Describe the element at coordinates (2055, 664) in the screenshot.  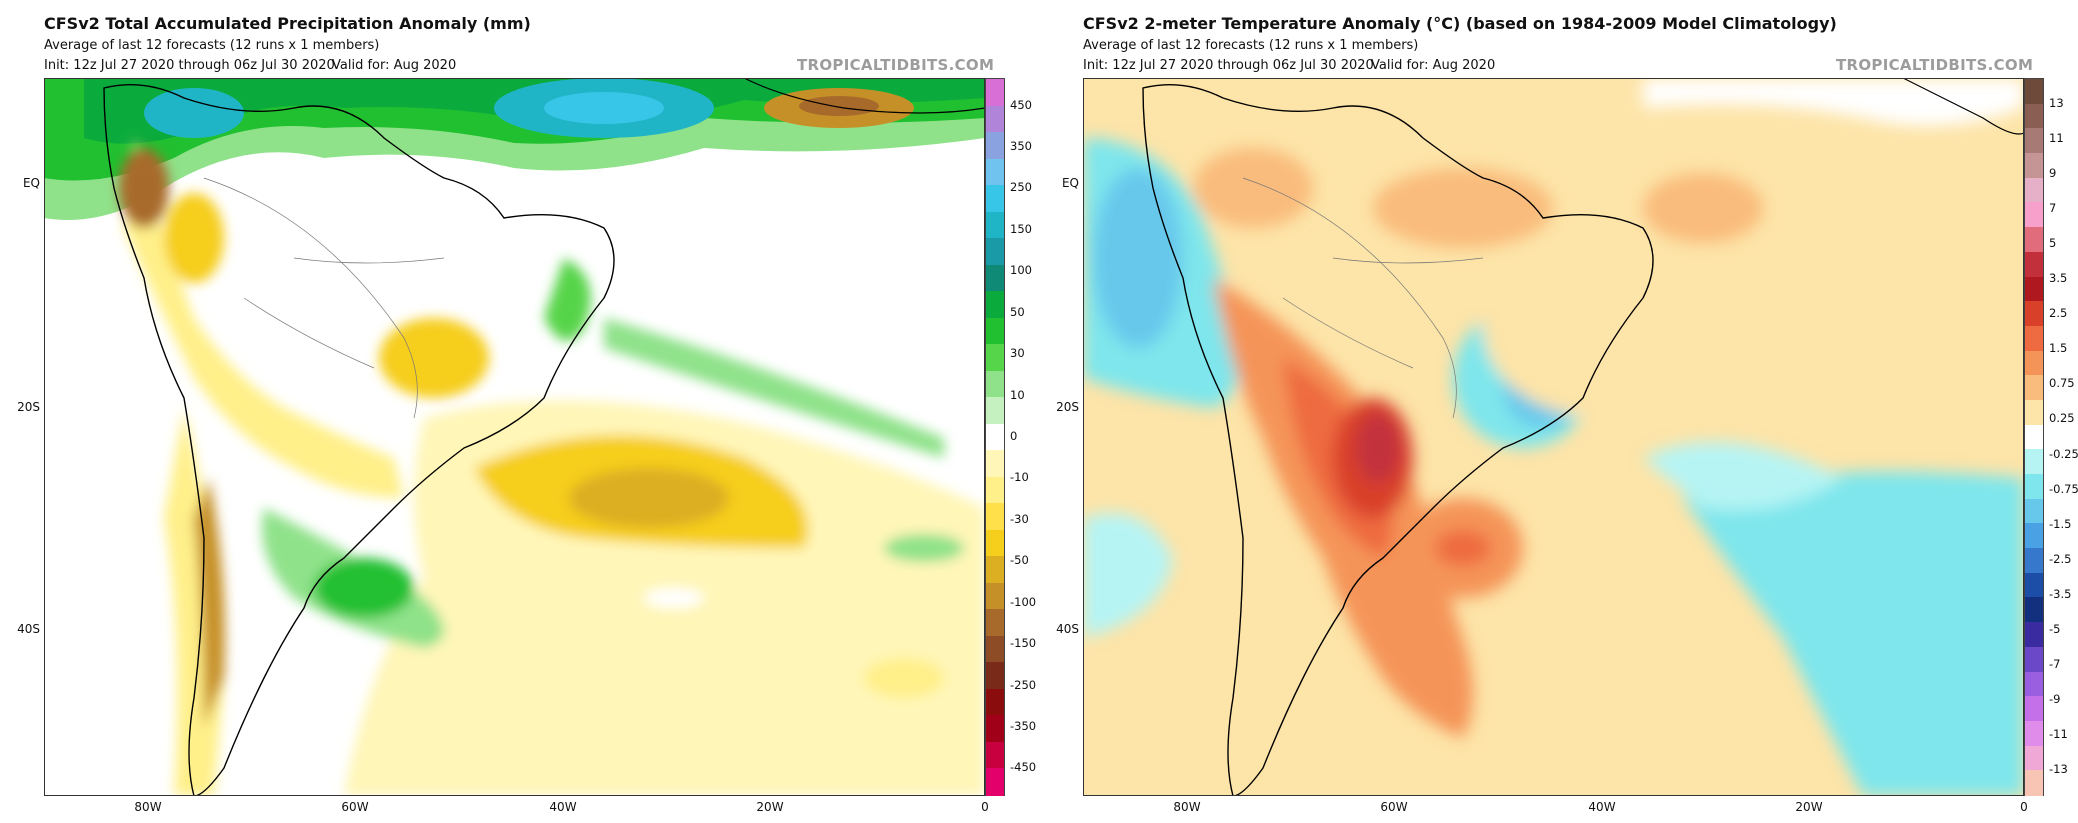
I see `colorbar-label: -7` at that location.